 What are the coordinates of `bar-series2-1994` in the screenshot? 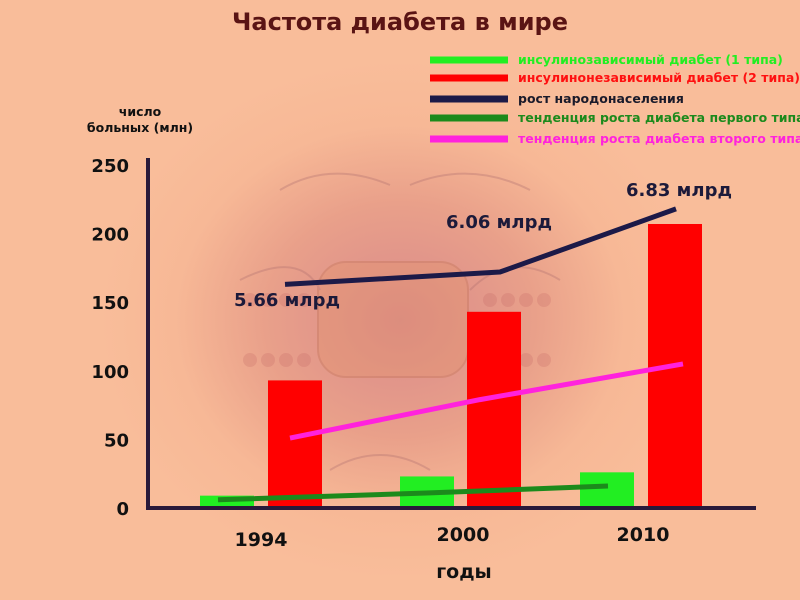 It's located at (295, 444).